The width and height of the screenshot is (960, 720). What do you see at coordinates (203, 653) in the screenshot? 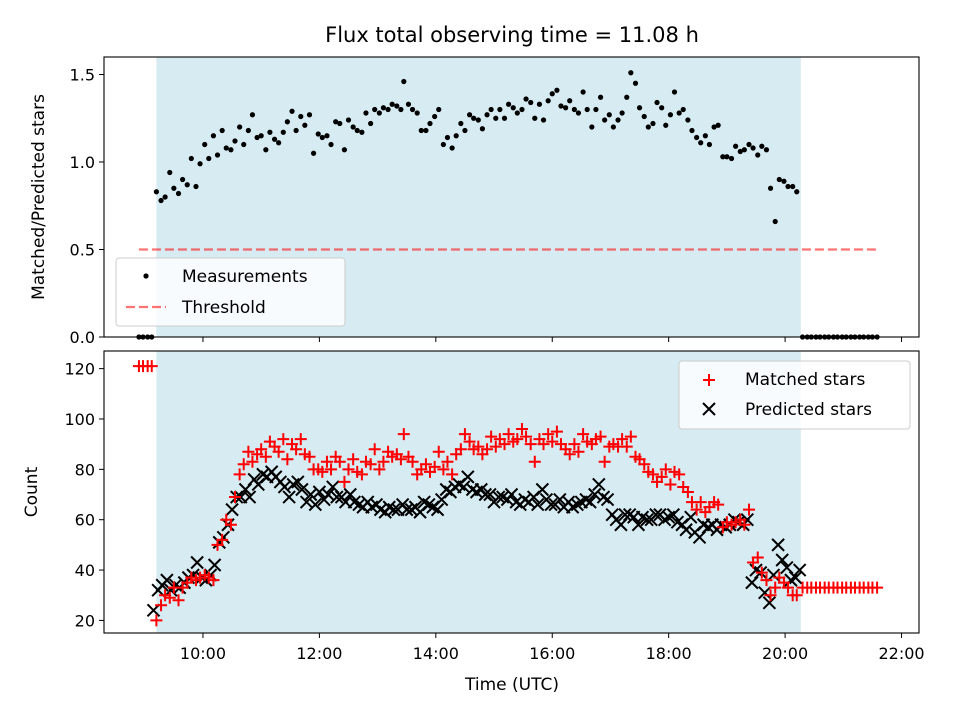
I see `x-tick-label: 10:00` at bounding box center [203, 653].